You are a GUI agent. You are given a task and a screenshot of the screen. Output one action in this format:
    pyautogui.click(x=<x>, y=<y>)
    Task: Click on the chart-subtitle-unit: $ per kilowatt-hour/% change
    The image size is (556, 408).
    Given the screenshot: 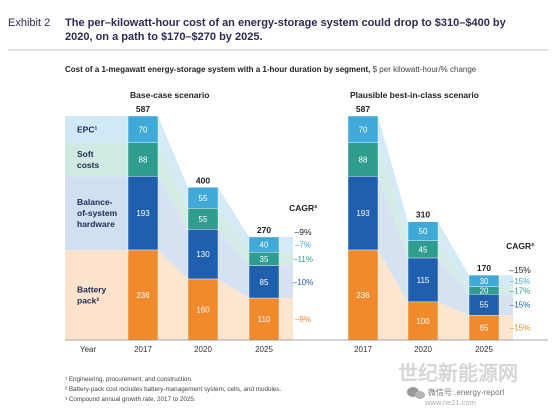 What is the action you would take?
    pyautogui.click(x=423, y=69)
    